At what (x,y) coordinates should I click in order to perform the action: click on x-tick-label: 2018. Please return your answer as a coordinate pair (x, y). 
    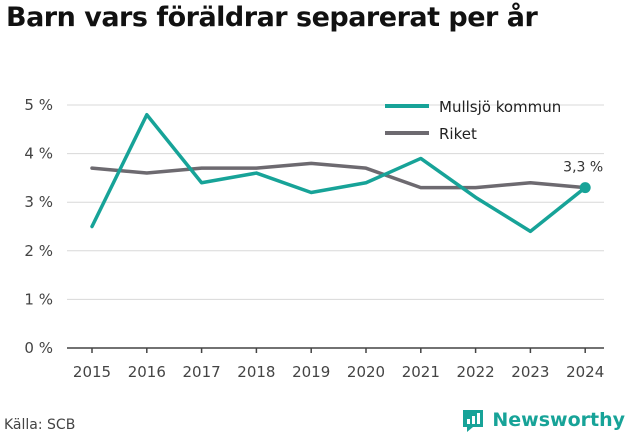
    Looking at the image, I should click on (256, 372).